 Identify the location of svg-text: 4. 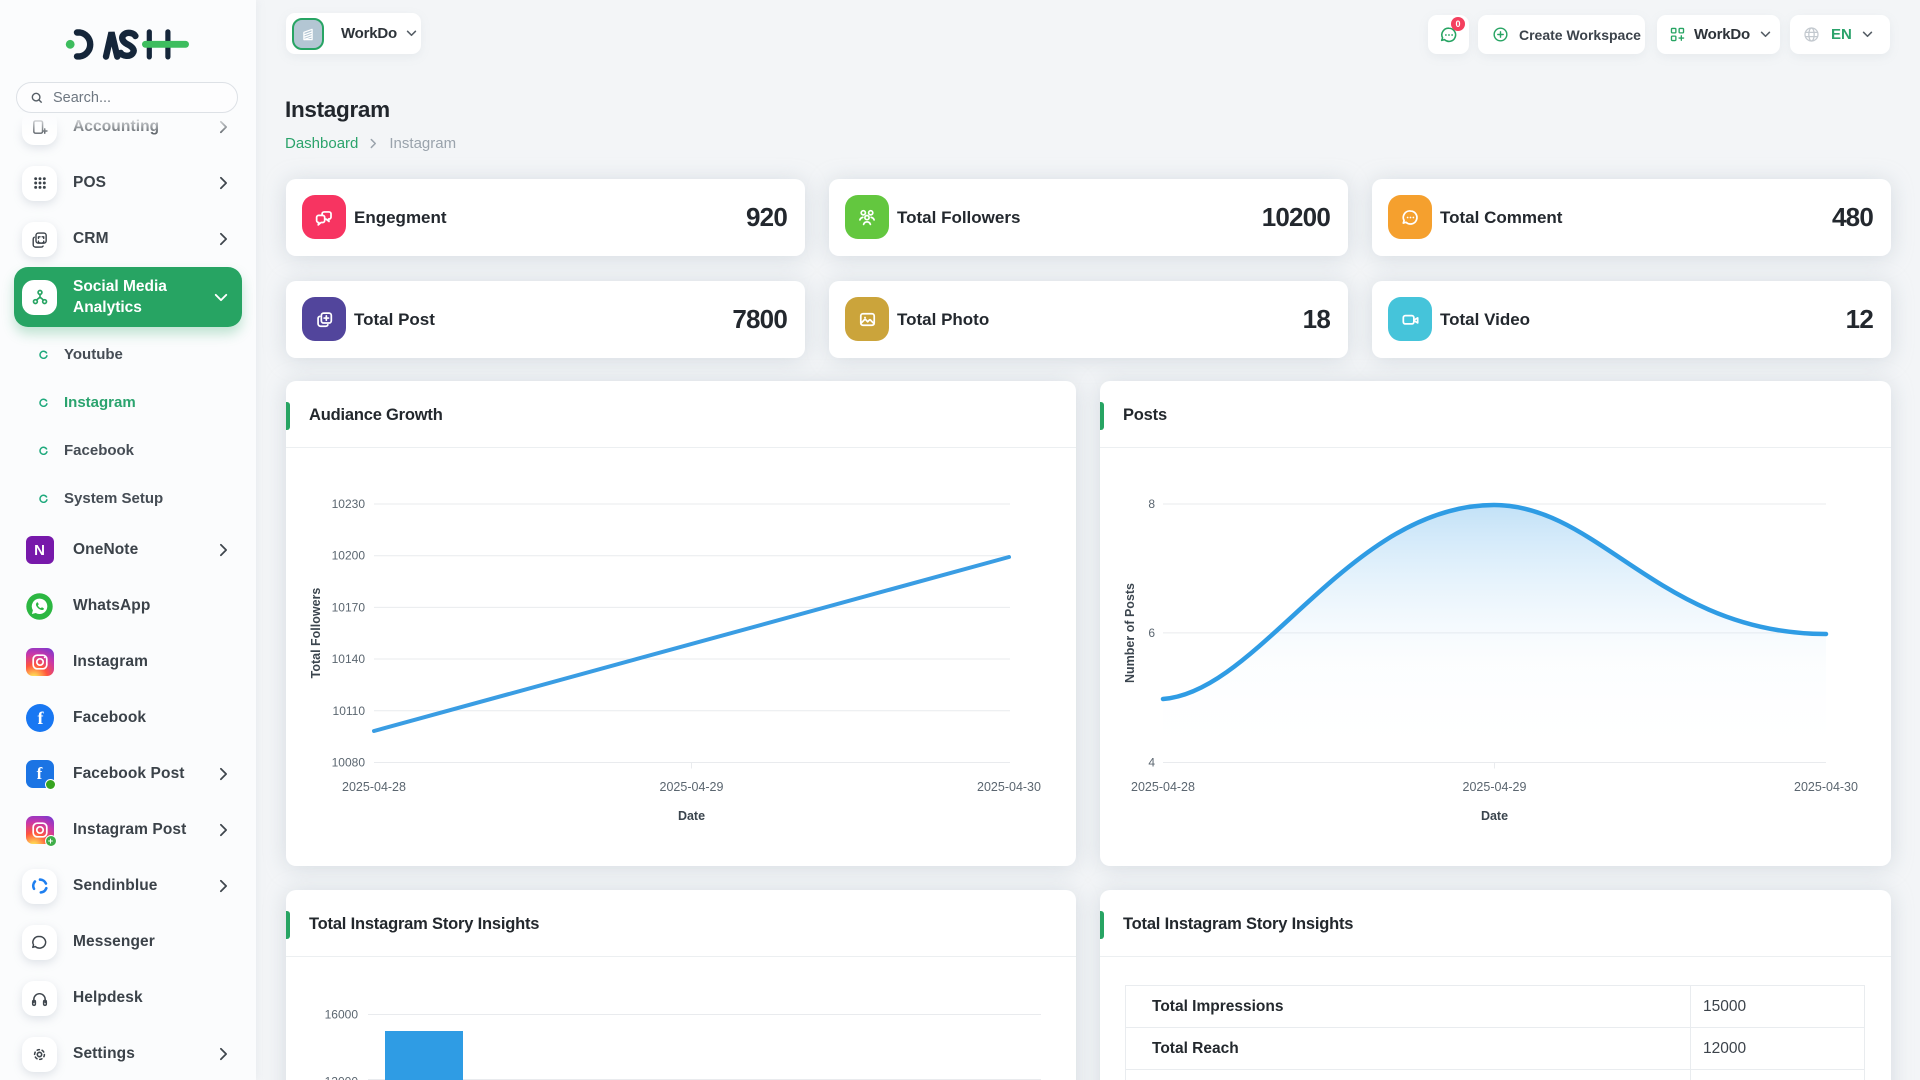
(1151, 763).